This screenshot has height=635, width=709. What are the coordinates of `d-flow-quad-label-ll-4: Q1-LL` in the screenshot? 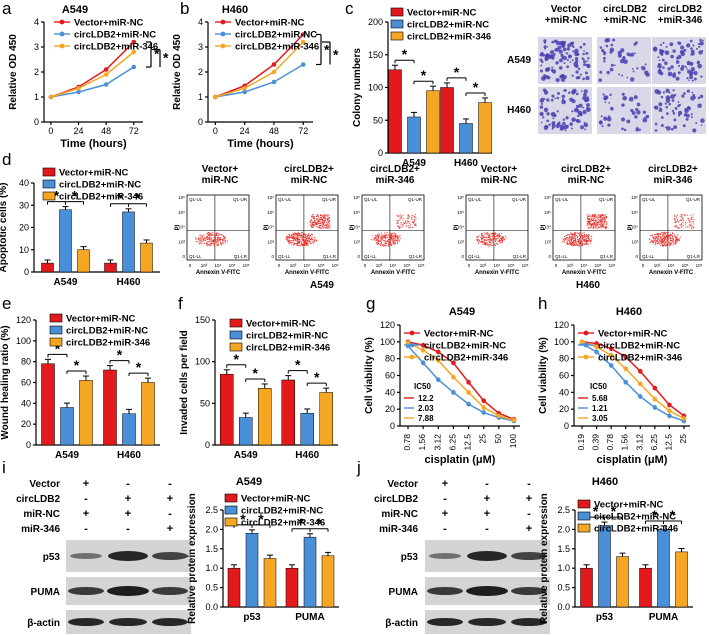 It's located at (561, 256).